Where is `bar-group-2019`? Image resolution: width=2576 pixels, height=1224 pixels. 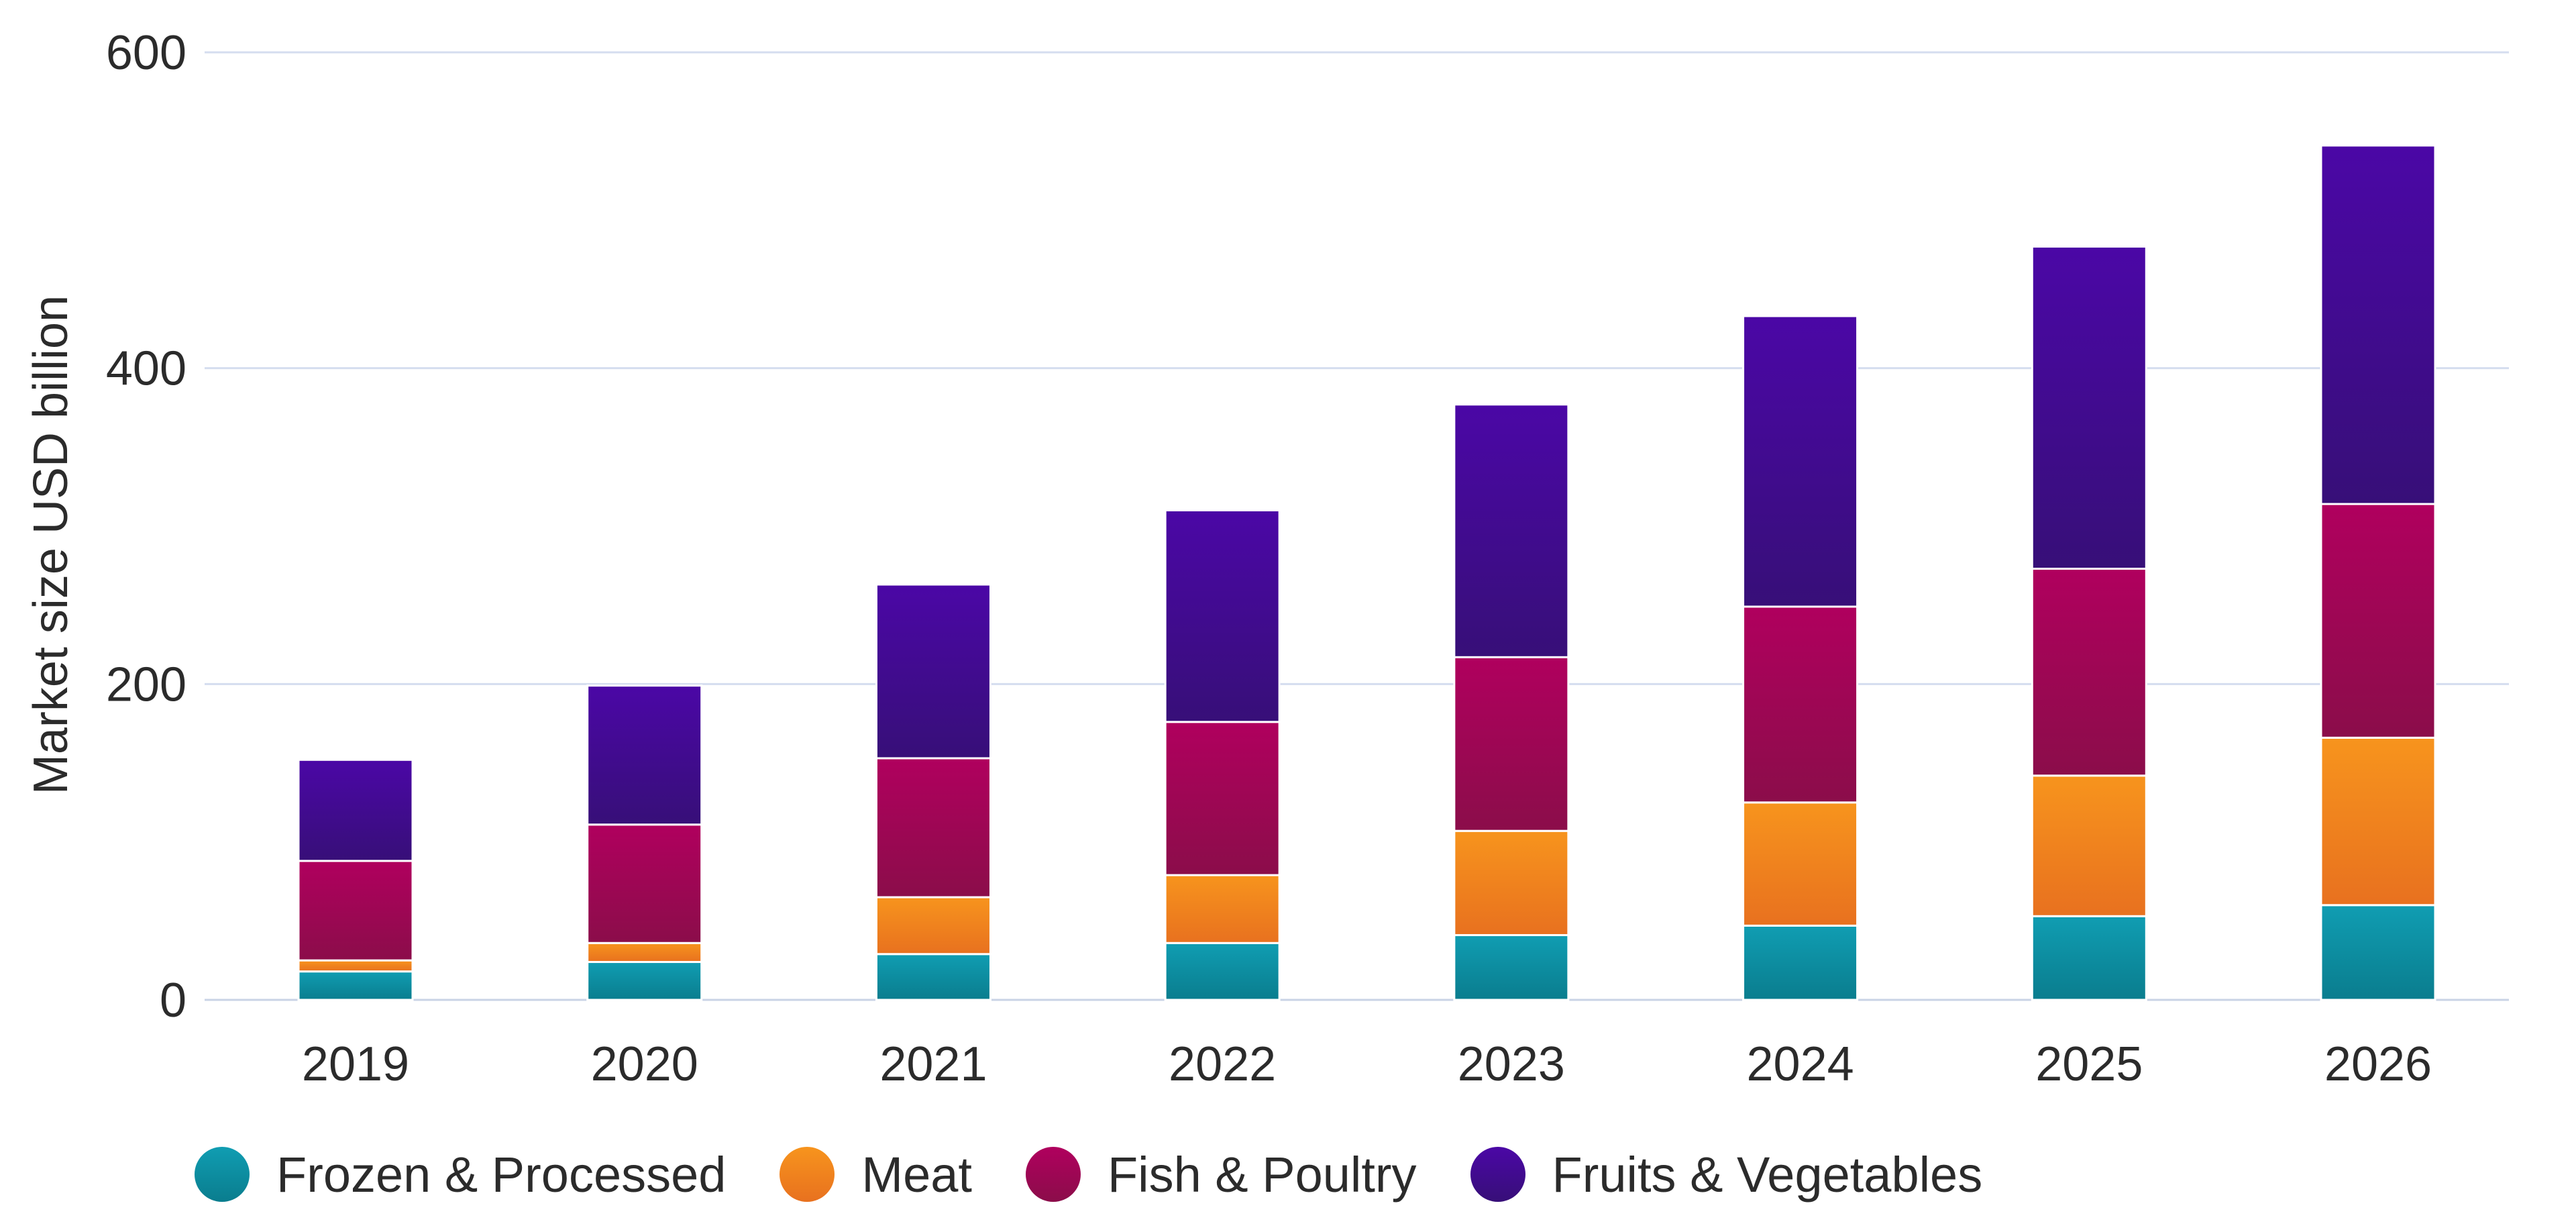 bar-group-2019 is located at coordinates (355, 879).